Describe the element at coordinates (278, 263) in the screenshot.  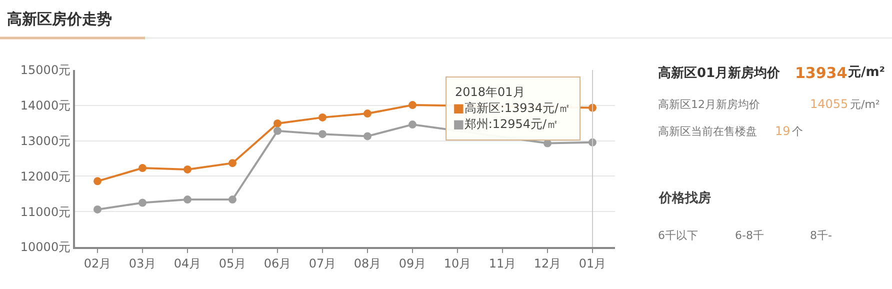
I see `x-tick-label: 06月` at that location.